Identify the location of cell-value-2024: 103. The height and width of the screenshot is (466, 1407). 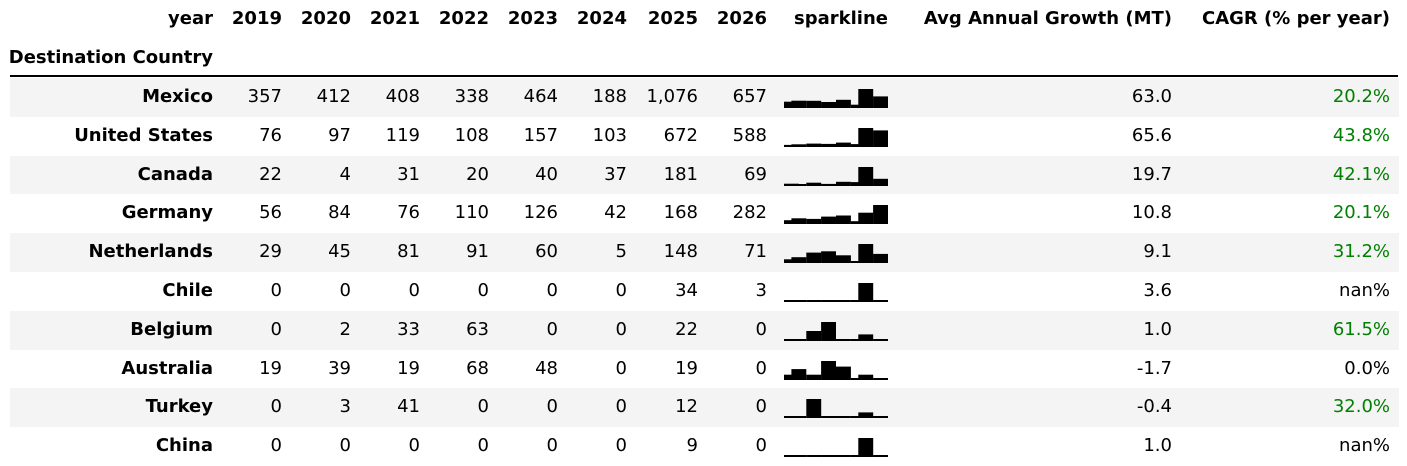
(609, 135).